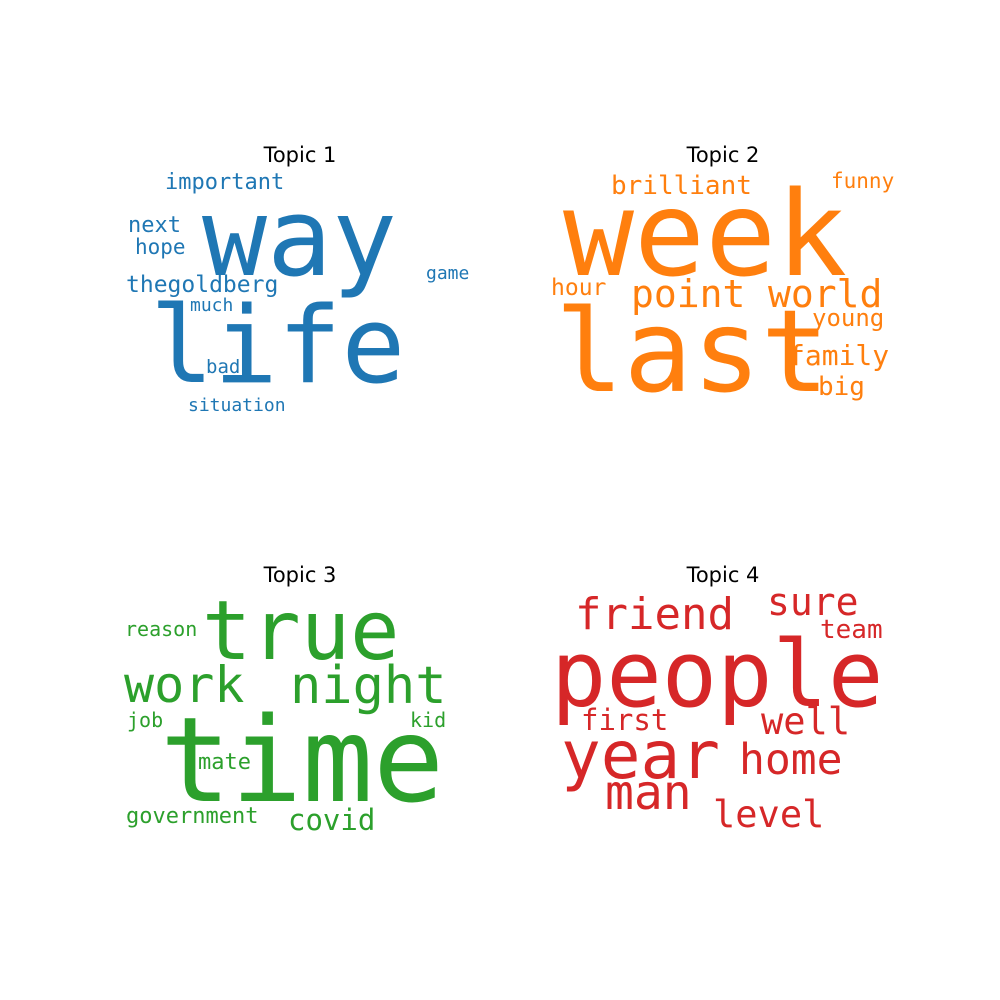 The image size is (1000, 1000). Describe the element at coordinates (681, 186) in the screenshot. I see `cloud-word: brilliant` at that location.